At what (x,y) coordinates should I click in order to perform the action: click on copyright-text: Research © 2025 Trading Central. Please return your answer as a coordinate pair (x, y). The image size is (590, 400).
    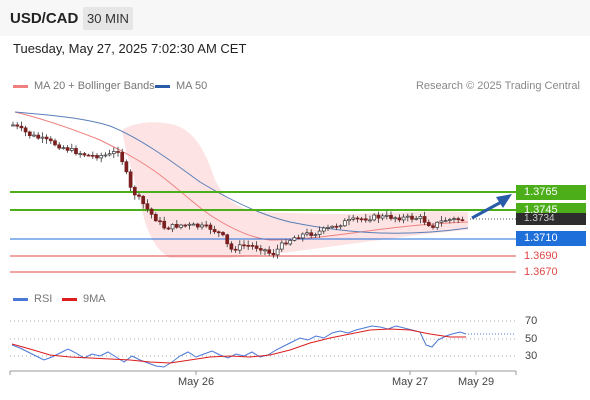
    Looking at the image, I should click on (497, 86).